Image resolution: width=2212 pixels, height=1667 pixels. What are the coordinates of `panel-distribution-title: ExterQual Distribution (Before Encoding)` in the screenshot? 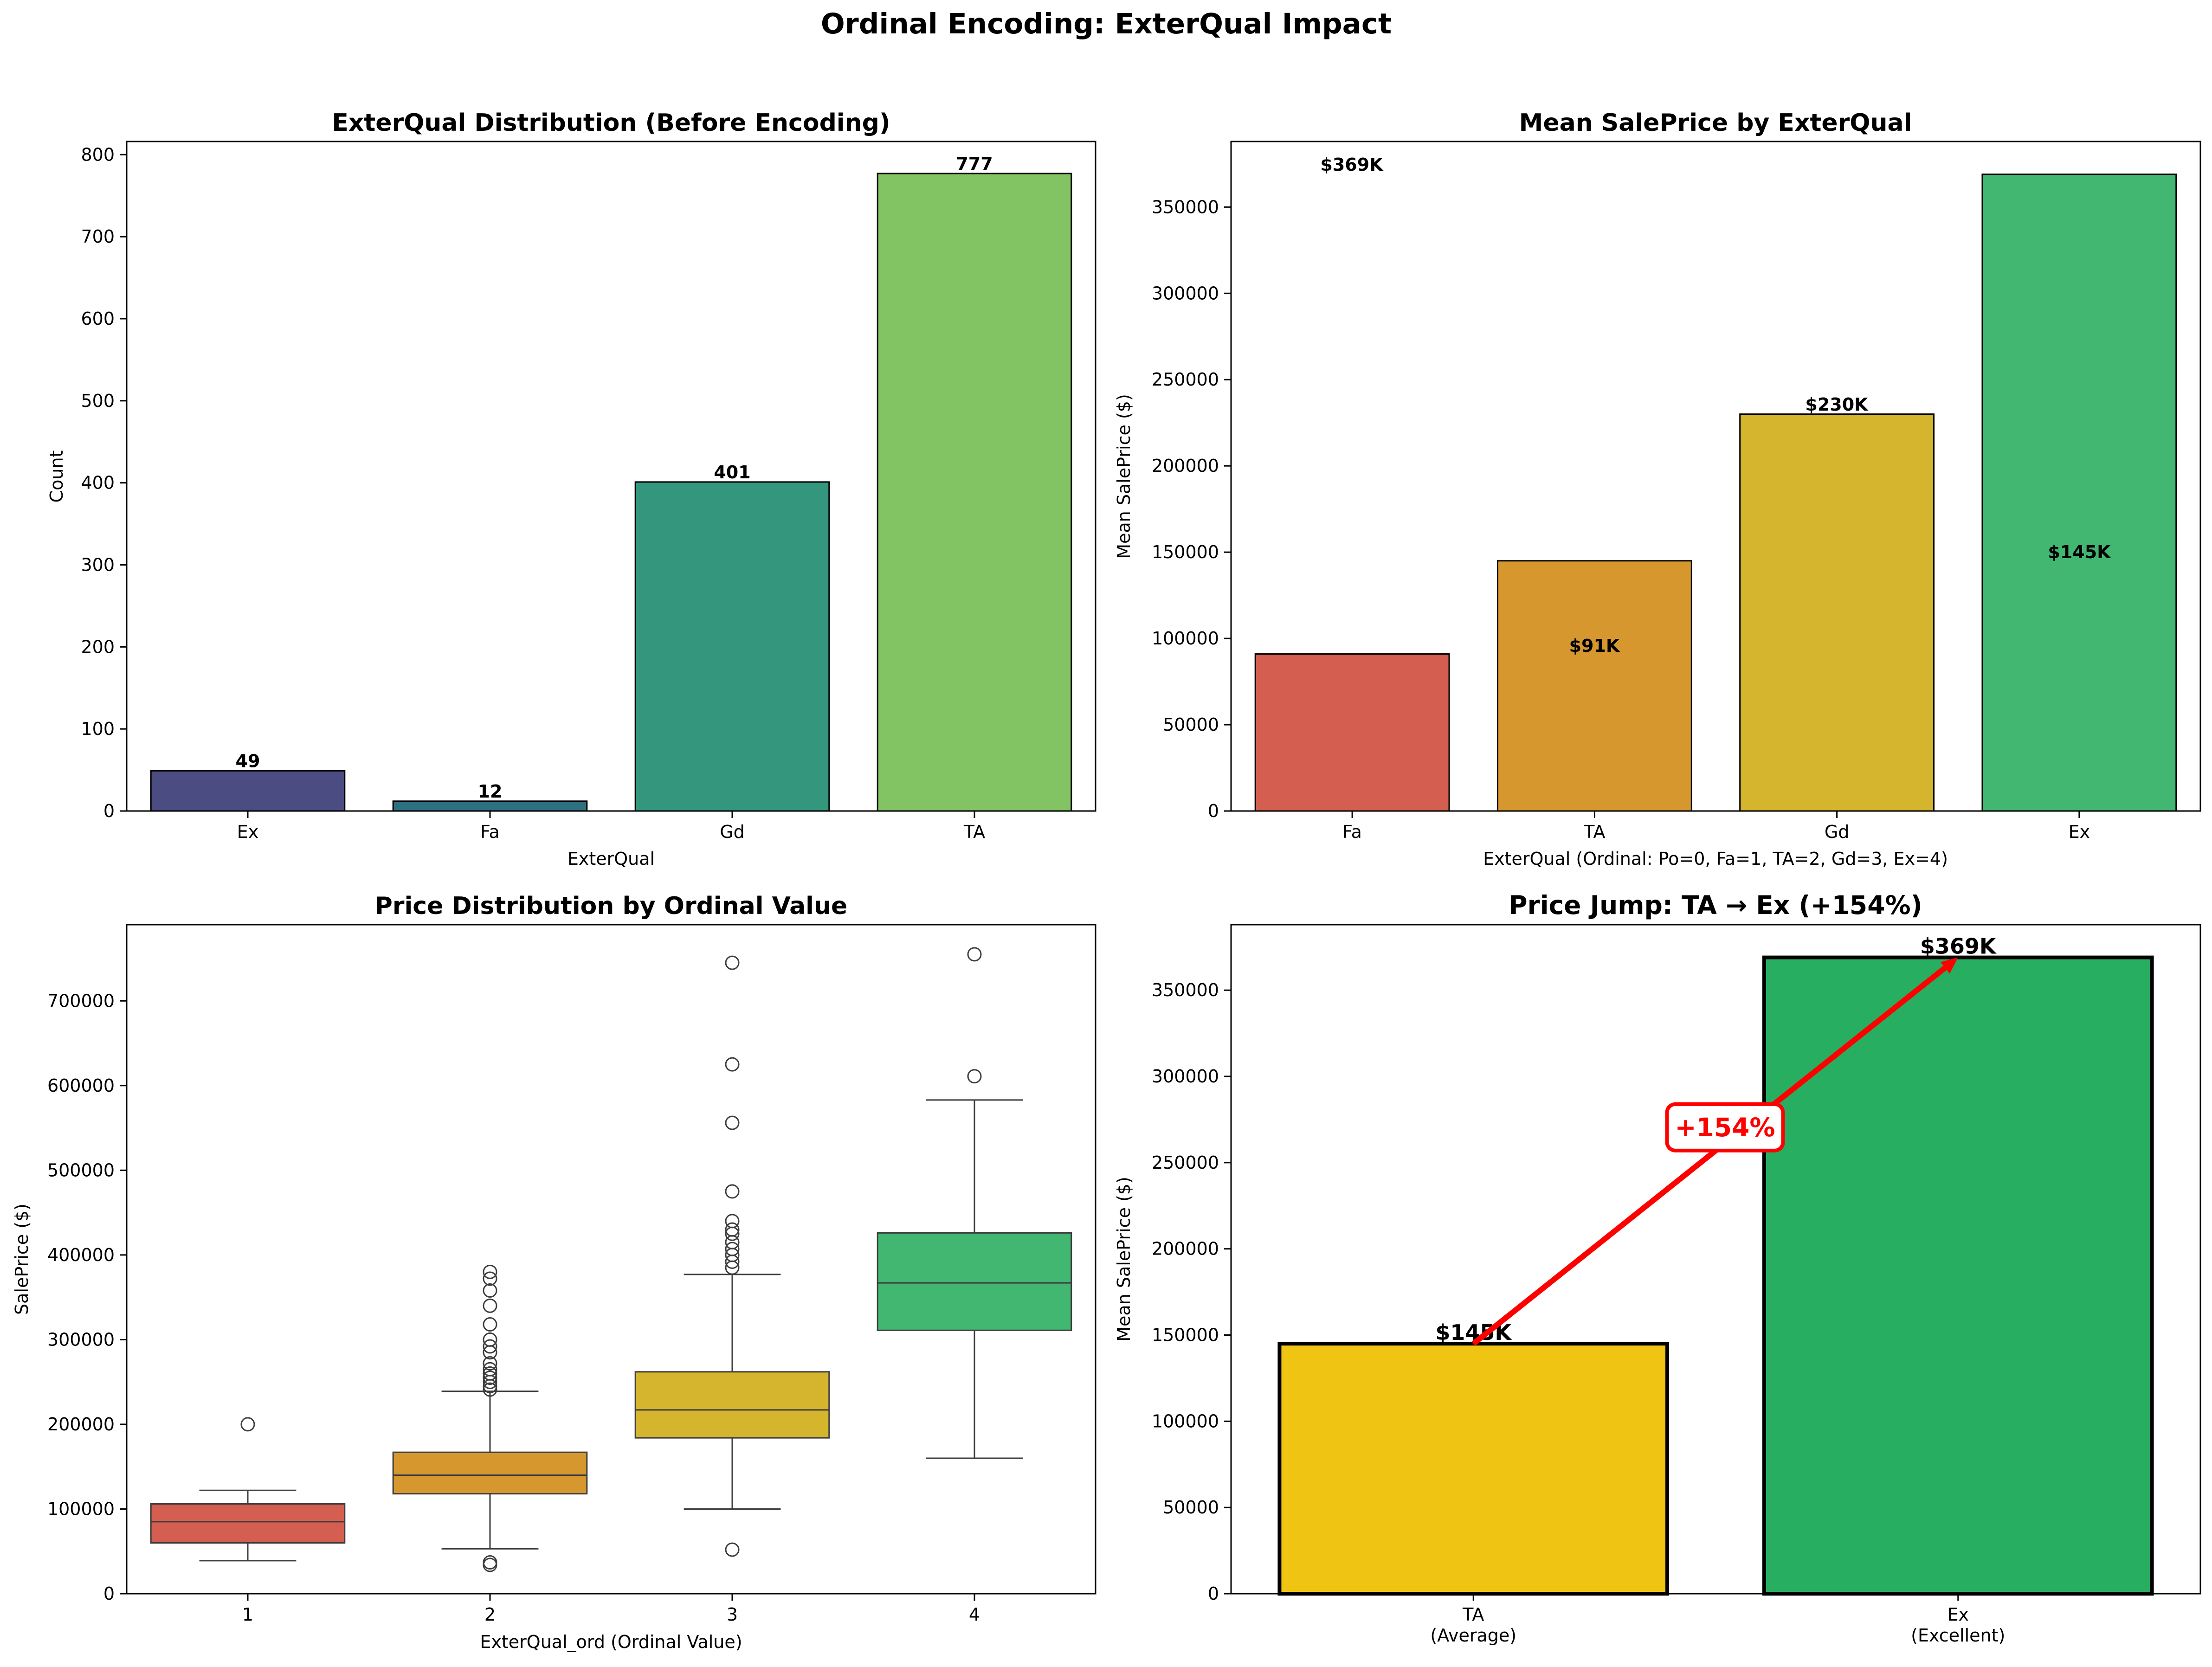 It's located at (611, 123).